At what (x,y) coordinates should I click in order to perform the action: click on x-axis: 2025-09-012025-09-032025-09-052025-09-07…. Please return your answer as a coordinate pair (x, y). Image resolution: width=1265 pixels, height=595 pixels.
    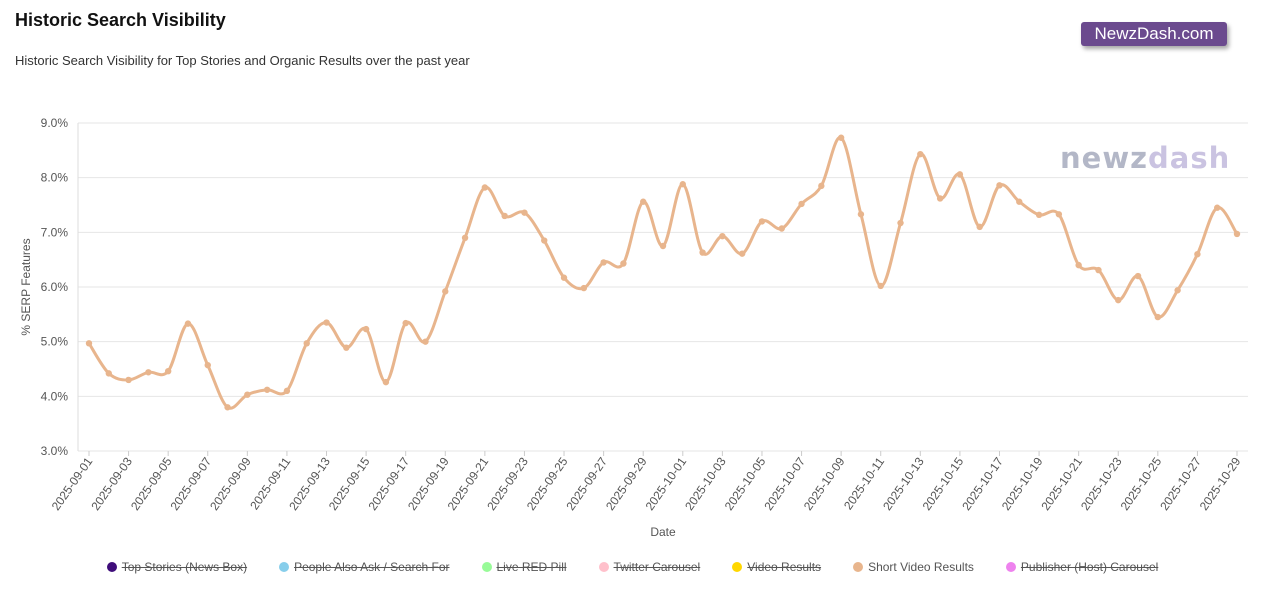
    Looking at the image, I should click on (646, 482).